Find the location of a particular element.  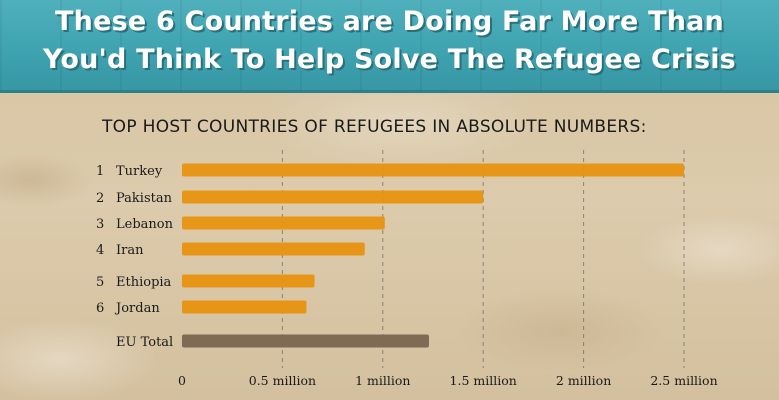

category-label-iran: Iran is located at coordinates (130, 250).